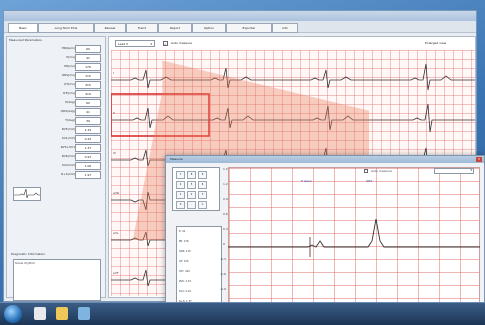  Describe the element at coordinates (88, 148) in the screenshot. I see `param-value: 1.37` at that location.